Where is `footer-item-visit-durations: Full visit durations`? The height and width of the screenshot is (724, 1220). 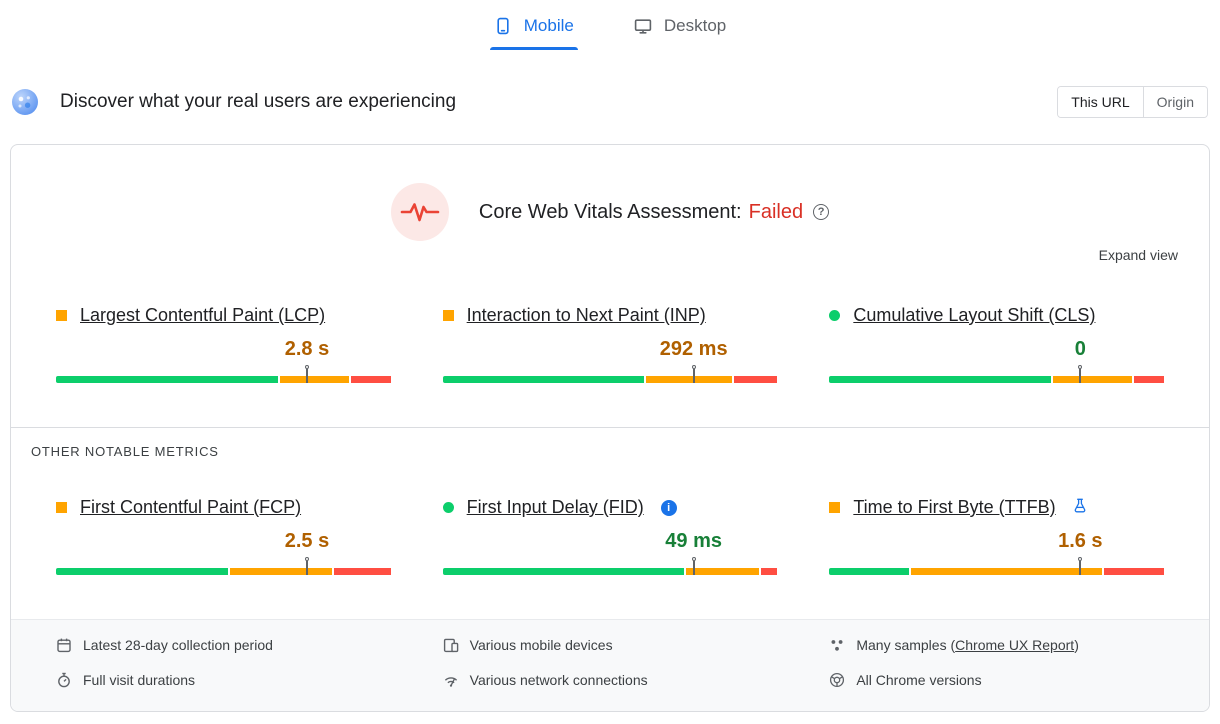 footer-item-visit-durations: Full visit durations is located at coordinates (223, 680).